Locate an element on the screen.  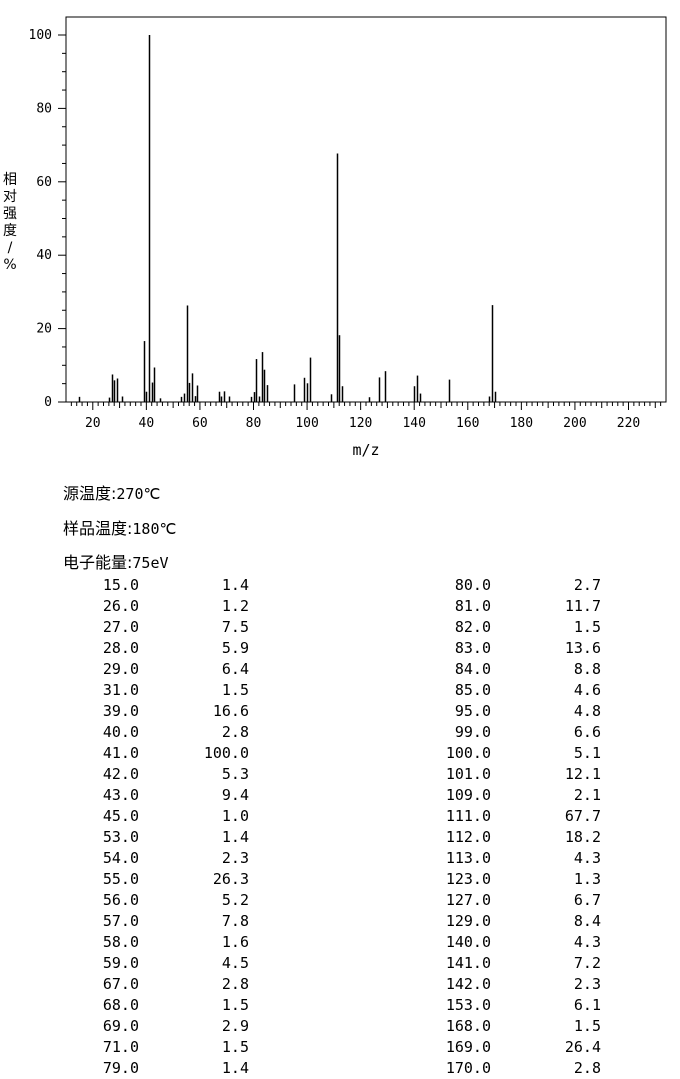
mz-cell: 81.0 is located at coordinates (472, 606).